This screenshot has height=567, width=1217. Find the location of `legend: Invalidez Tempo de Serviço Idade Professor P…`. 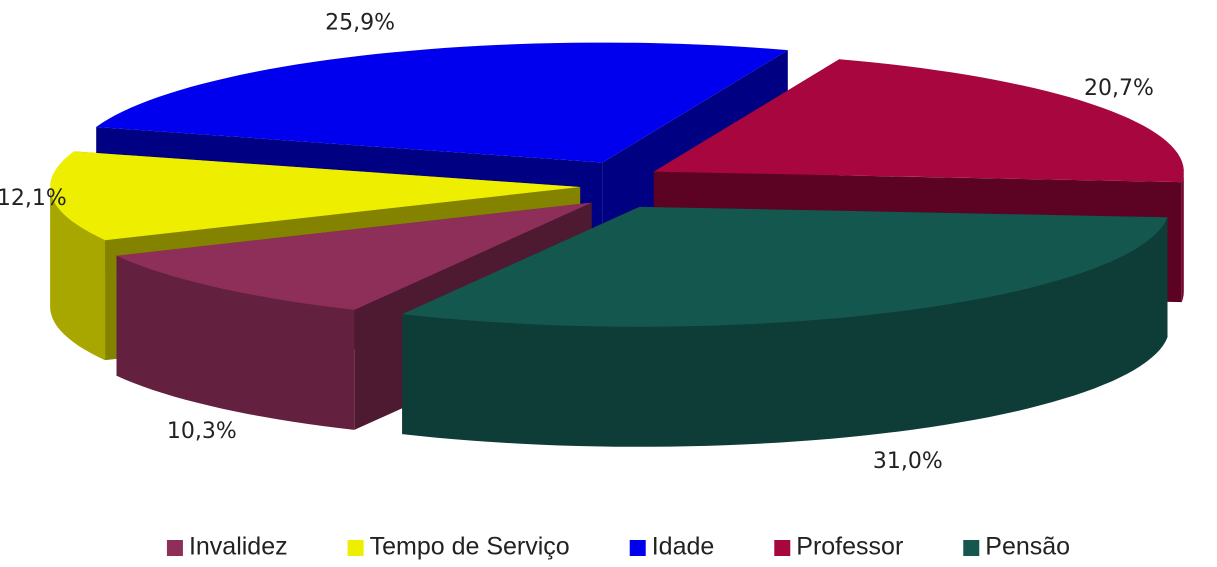

legend: Invalidez Tempo de Serviço Idade Professor P… is located at coordinates (618, 547).